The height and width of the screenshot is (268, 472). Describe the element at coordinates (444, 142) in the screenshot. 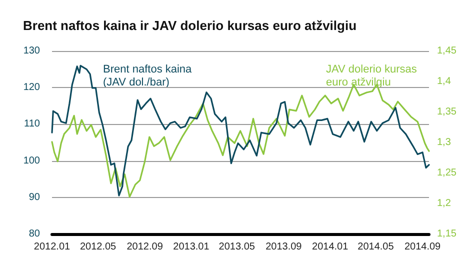

I see `y2-tick-label: 1,3` at that location.